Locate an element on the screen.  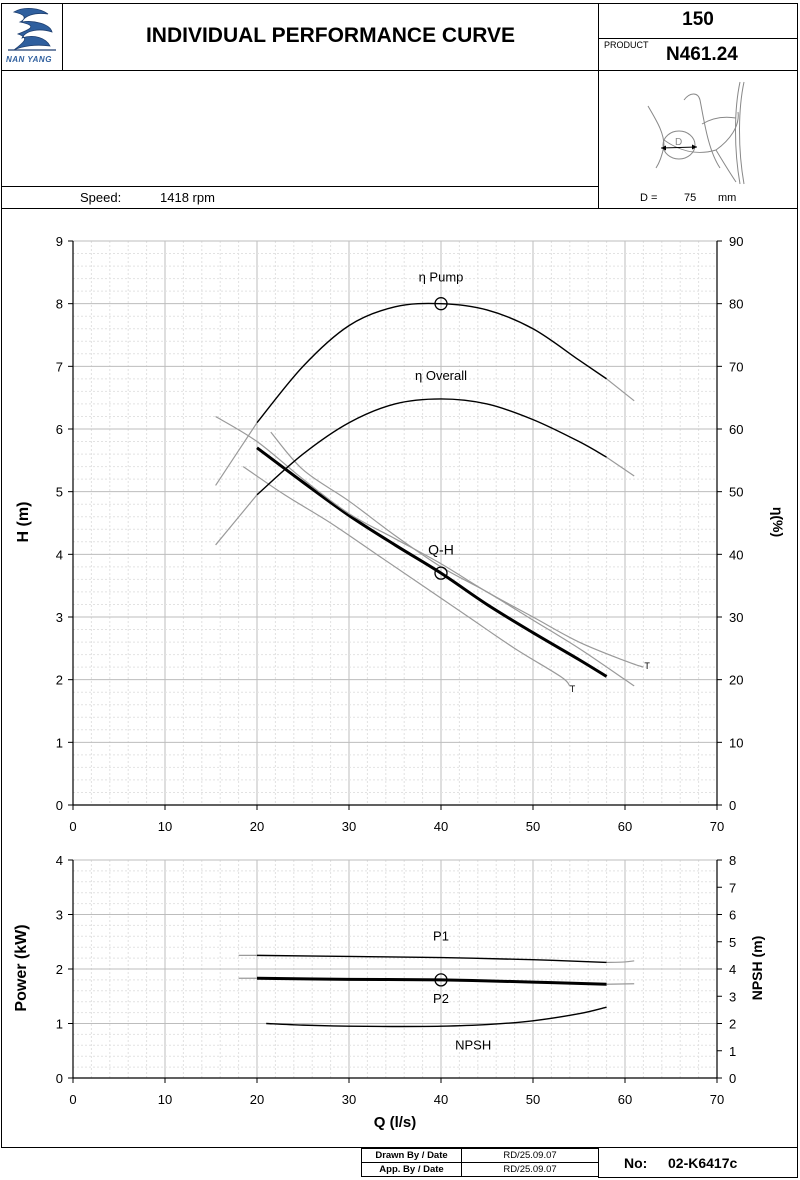
power-y-tick-label: 0 is located at coordinates (59, 1078).